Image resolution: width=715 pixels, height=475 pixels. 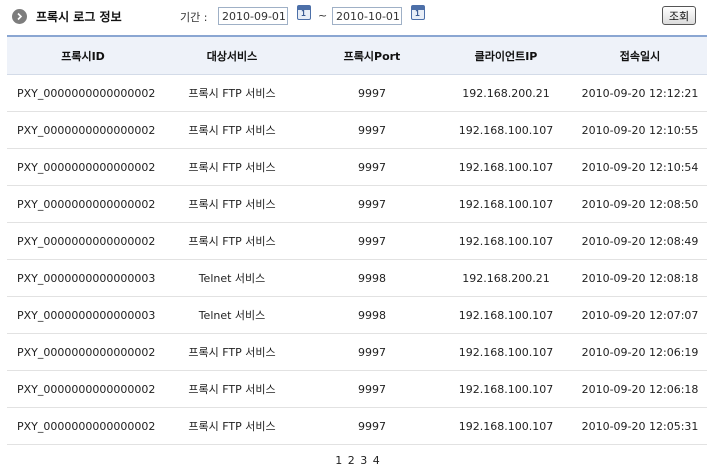 What do you see at coordinates (232, 55) in the screenshot?
I see `column-header-target-service: 대상서비스` at bounding box center [232, 55].